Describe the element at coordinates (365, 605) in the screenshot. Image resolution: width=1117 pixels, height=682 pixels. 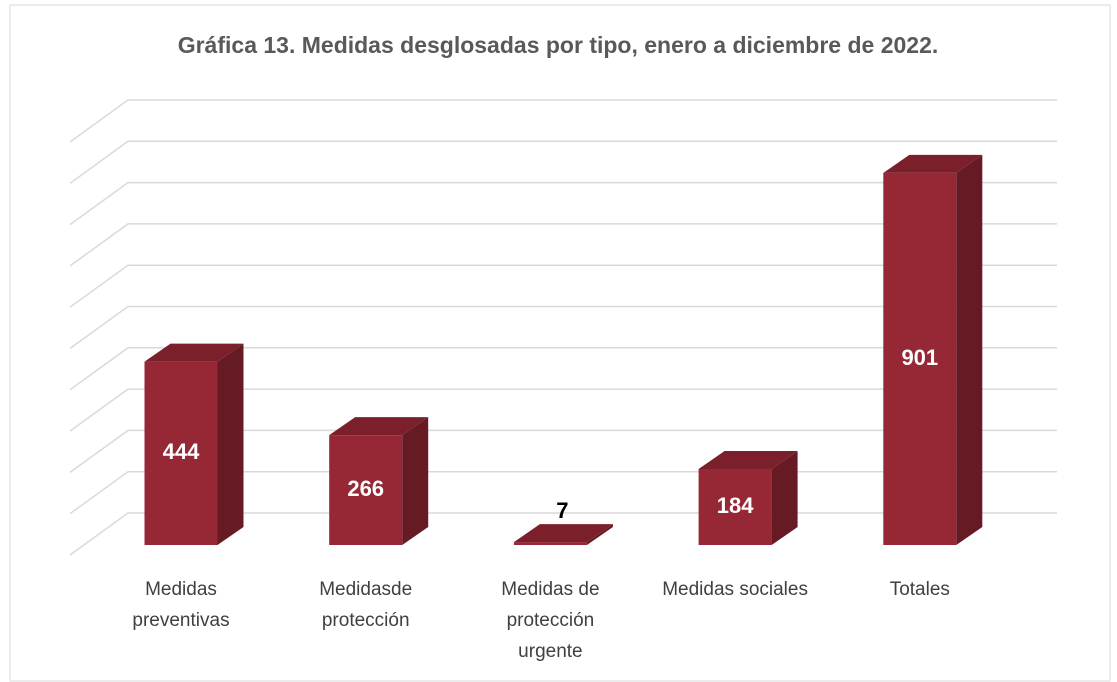
I see `x-tick-label: Medidasde protección` at that location.